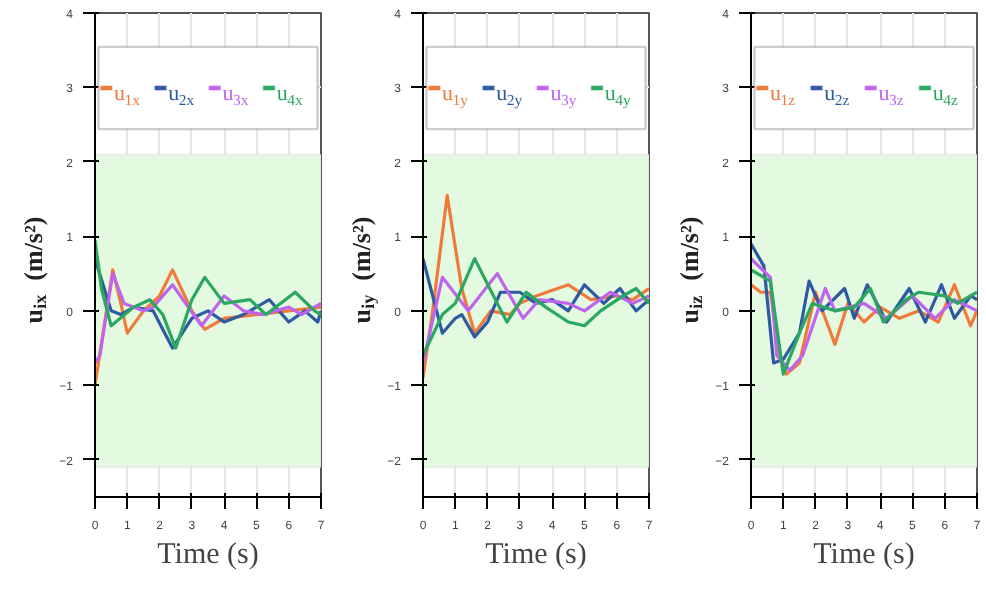  I want to click on y-axis-title: uiy (m/s²), so click(362, 270).